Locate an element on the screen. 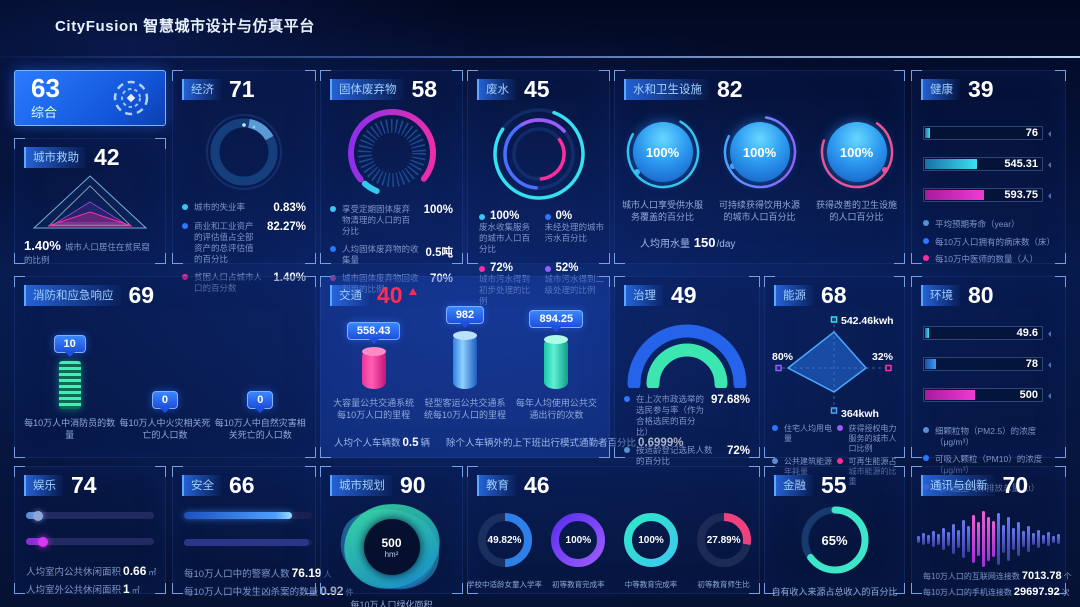  entertainment-stat-label: 人均室内公共休闲面积 is located at coordinates (74, 572).